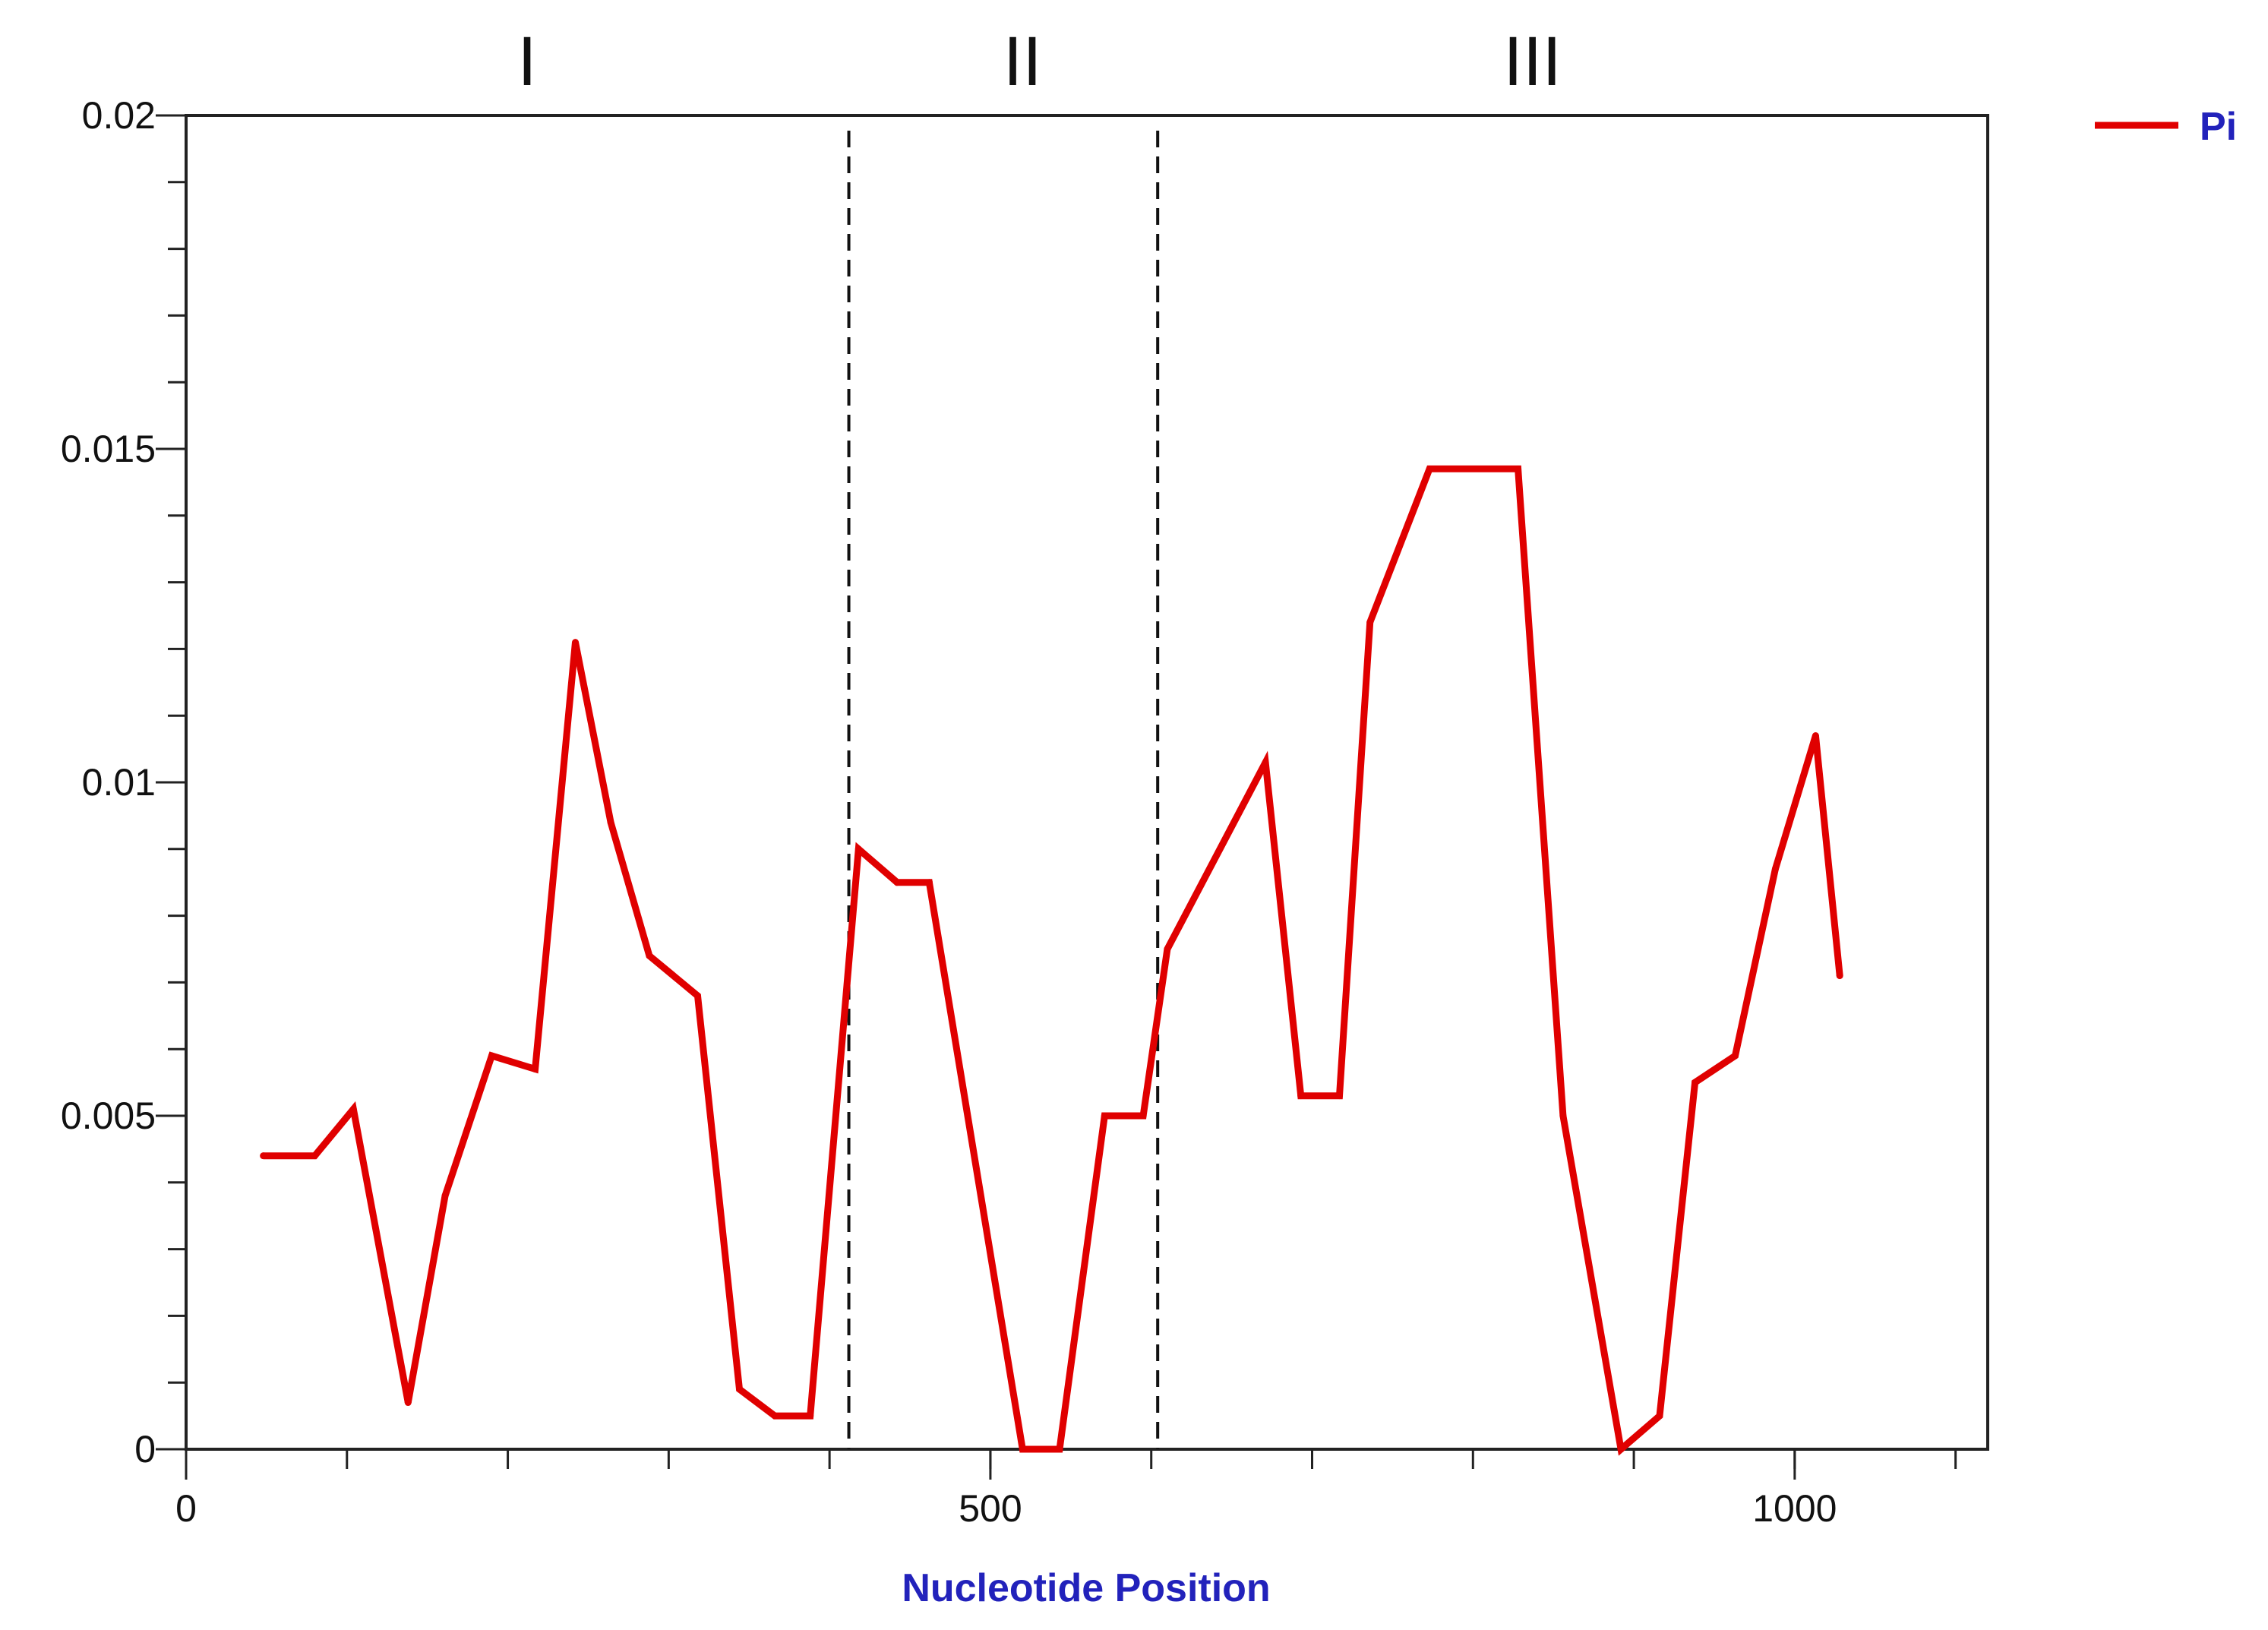 The width and height of the screenshot is (2268, 1630). What do you see at coordinates (1532, 61) in the screenshot?
I see `region-label-iii: III` at bounding box center [1532, 61].